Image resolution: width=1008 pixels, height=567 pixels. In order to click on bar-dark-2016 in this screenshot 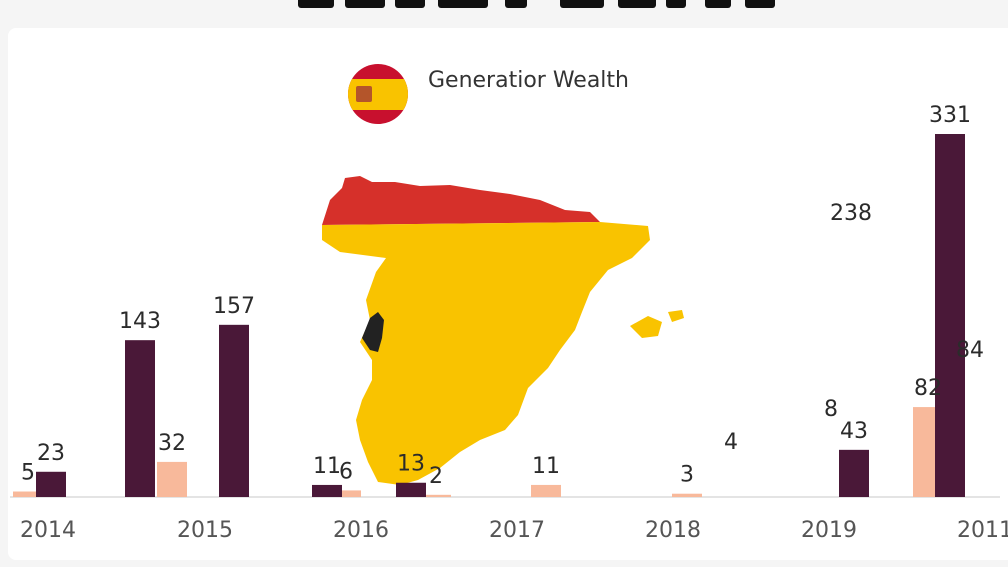, I will do `click(234, 410)`.